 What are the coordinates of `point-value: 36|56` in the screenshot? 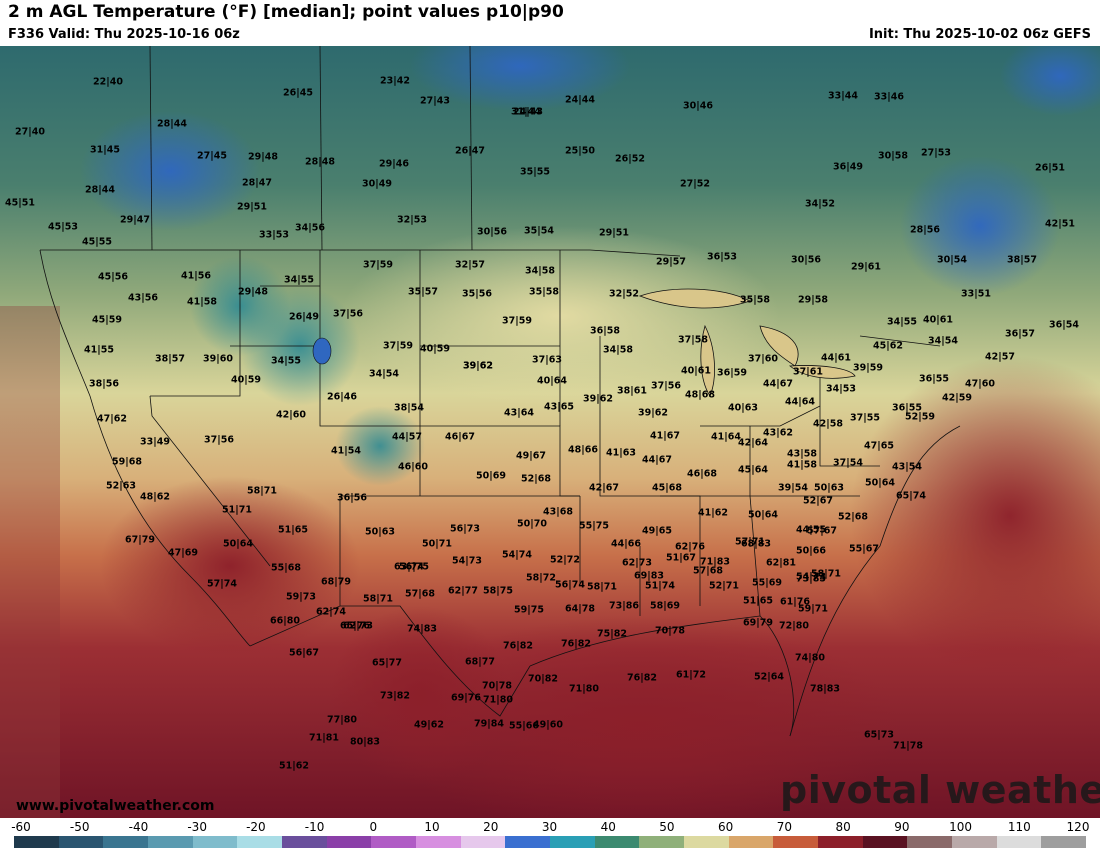 It's located at (352, 498).